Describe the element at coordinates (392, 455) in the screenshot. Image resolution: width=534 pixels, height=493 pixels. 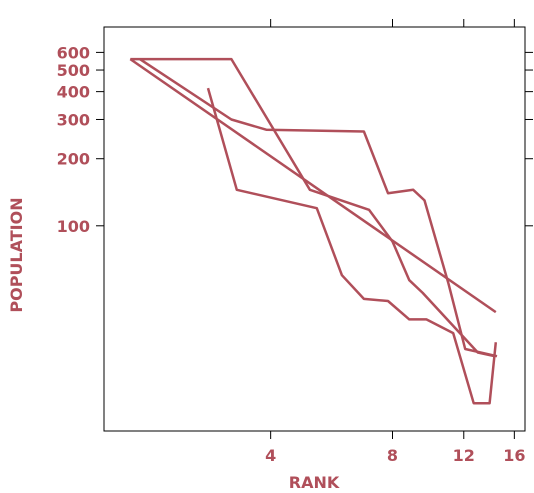
I see `x-tick-label: 8` at that location.